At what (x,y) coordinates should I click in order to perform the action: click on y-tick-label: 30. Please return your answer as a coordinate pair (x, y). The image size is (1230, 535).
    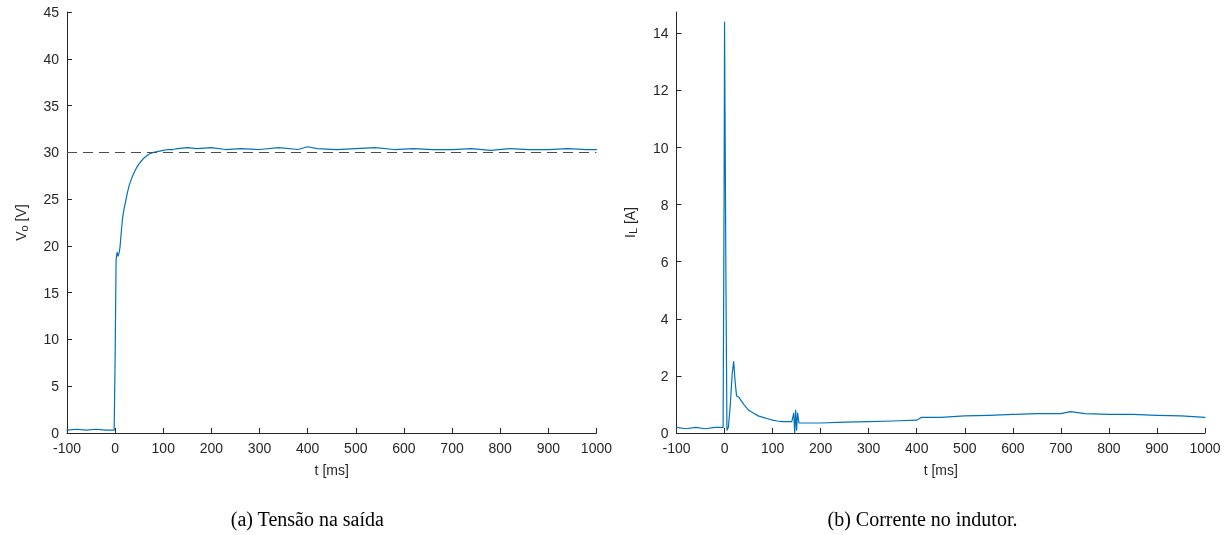
    Looking at the image, I should click on (51, 152).